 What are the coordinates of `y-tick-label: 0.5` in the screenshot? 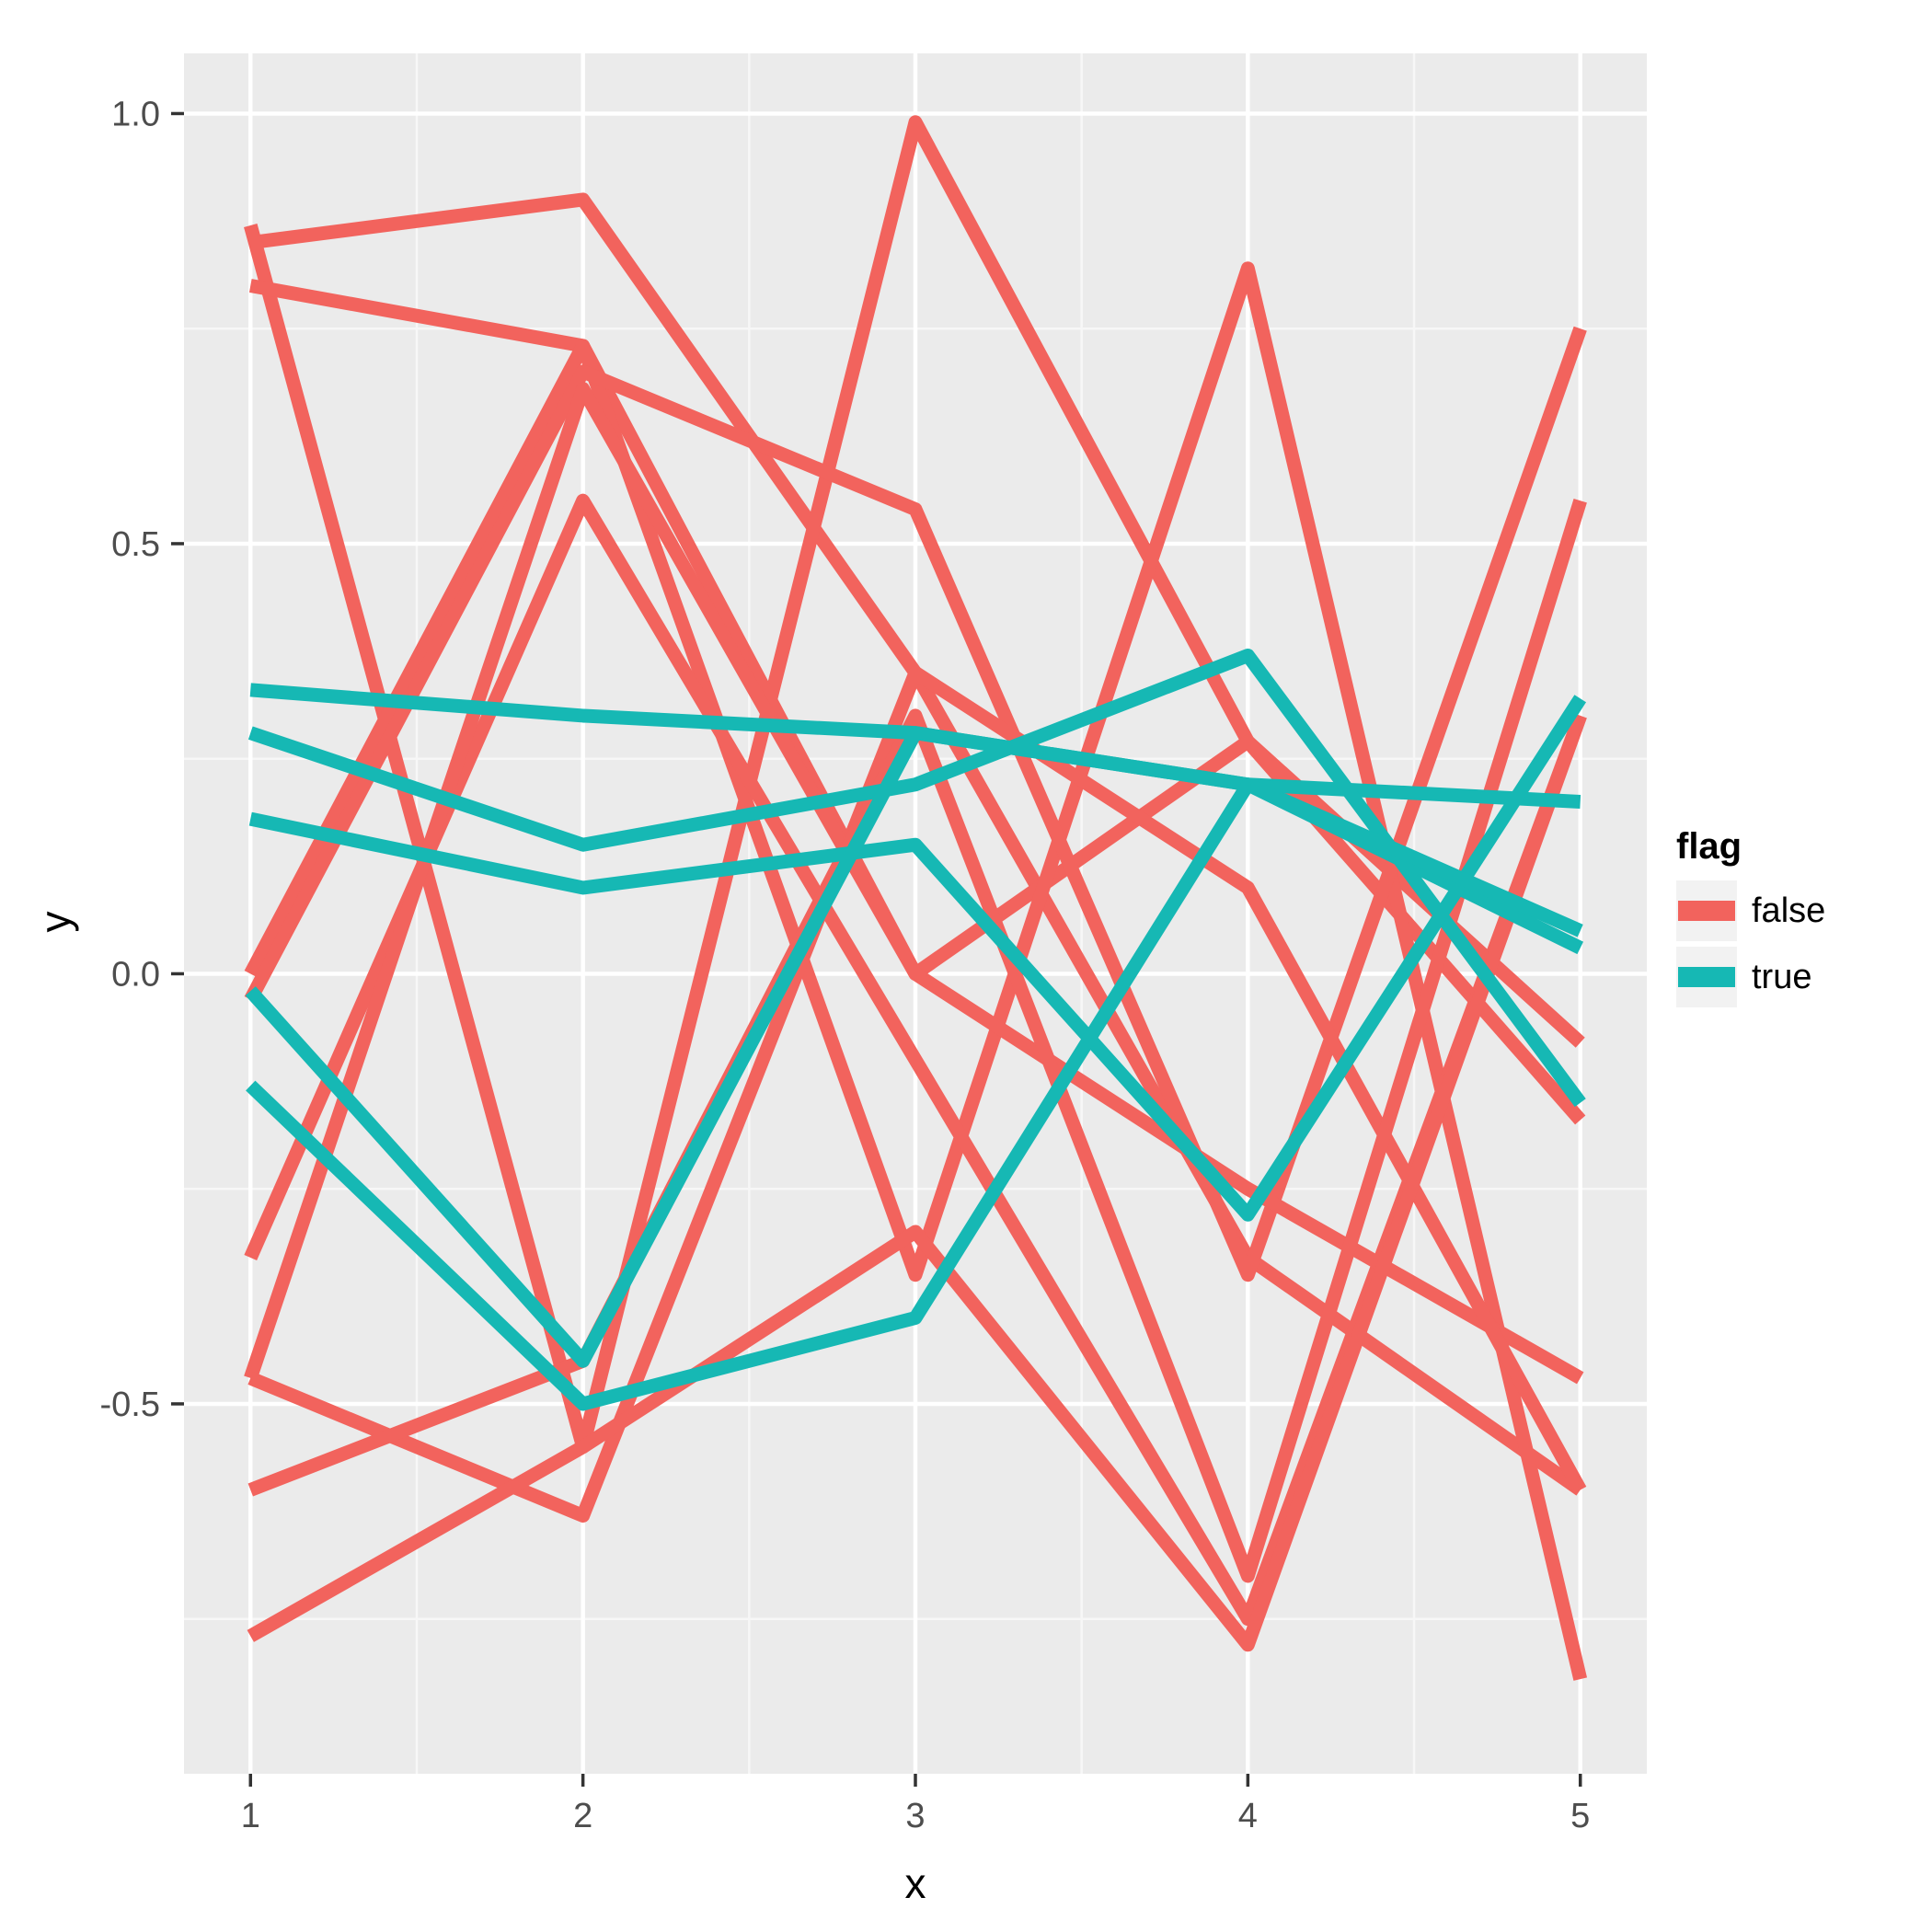 It's located at (135, 544).